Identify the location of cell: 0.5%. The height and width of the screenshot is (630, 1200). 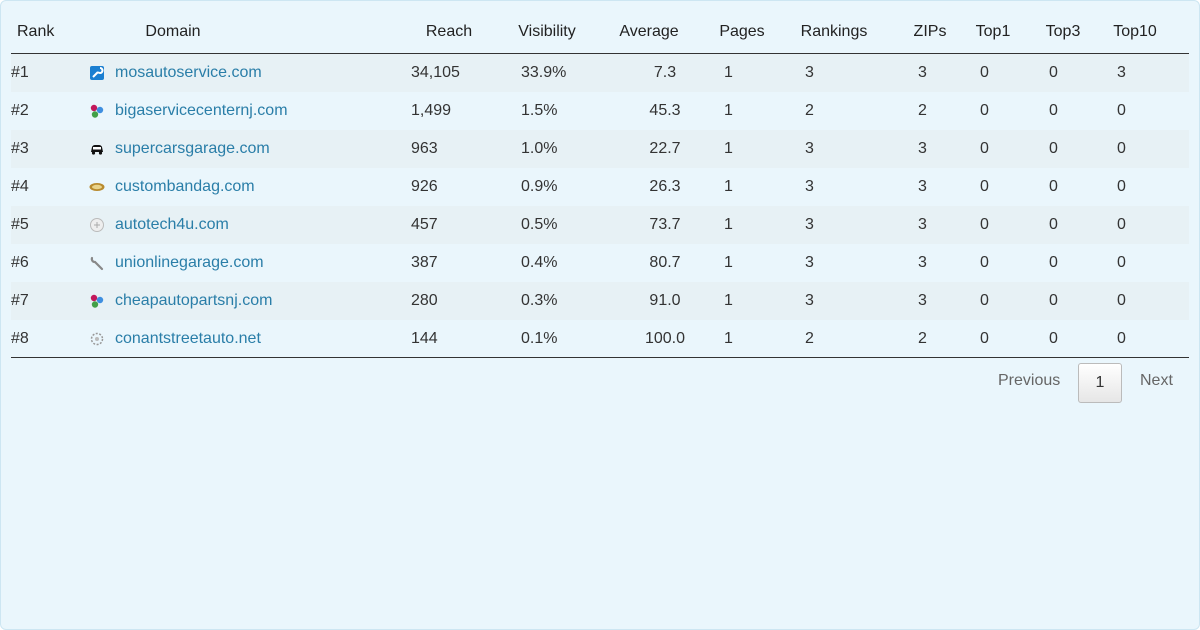
(539, 224).